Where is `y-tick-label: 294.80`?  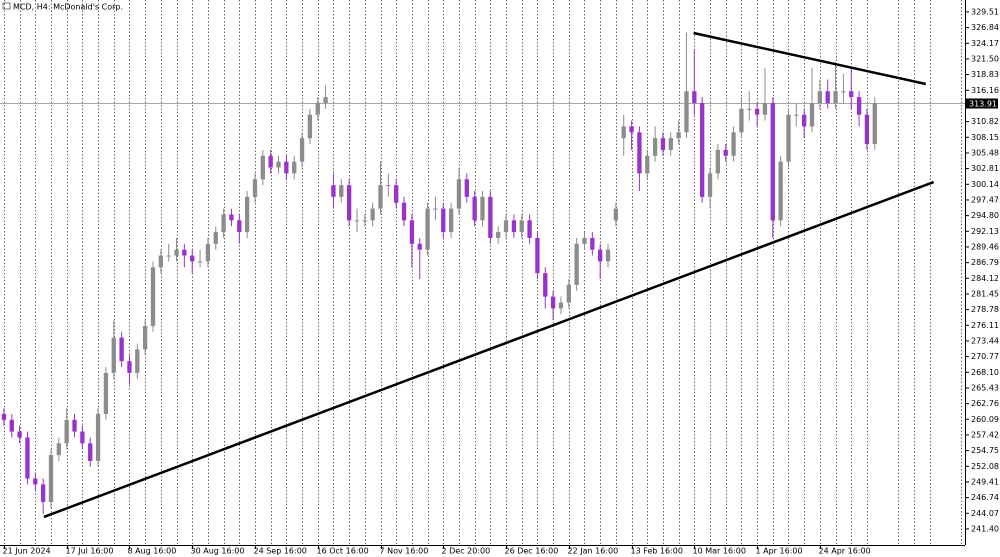 y-tick-label: 294.80 is located at coordinates (985, 215).